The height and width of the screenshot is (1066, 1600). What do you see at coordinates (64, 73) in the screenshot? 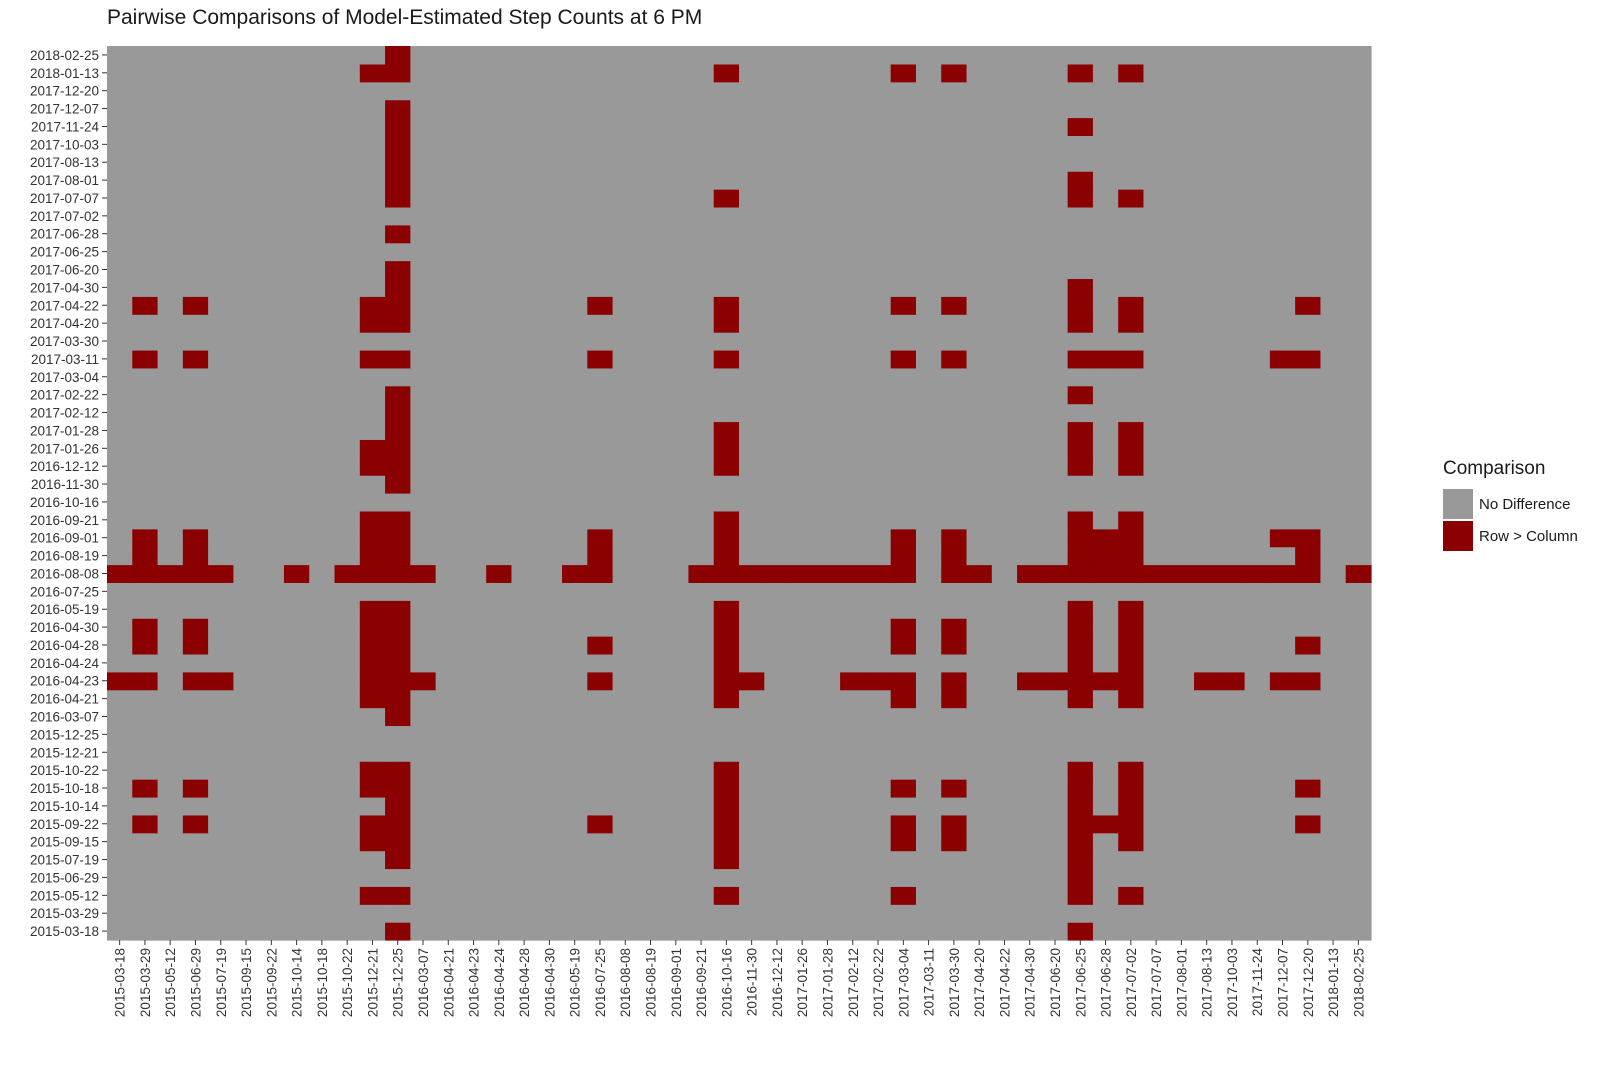
I see `y-tick-label: 2018-01-13` at bounding box center [64, 73].